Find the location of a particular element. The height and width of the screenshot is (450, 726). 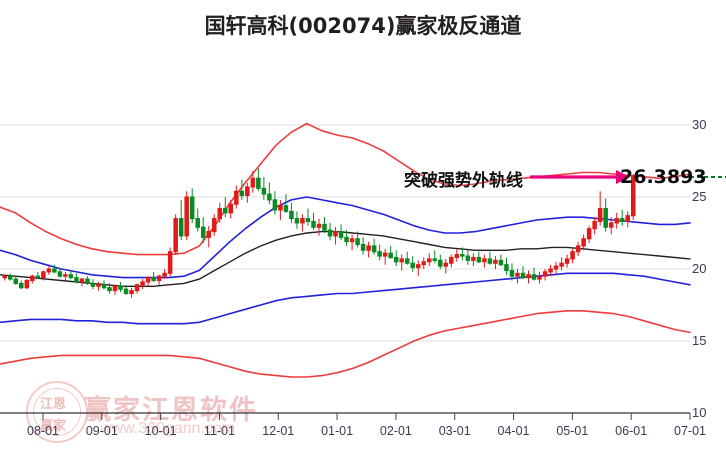

page-title: 国轩高科(002074)赢家极反通道 is located at coordinates (363, 26).